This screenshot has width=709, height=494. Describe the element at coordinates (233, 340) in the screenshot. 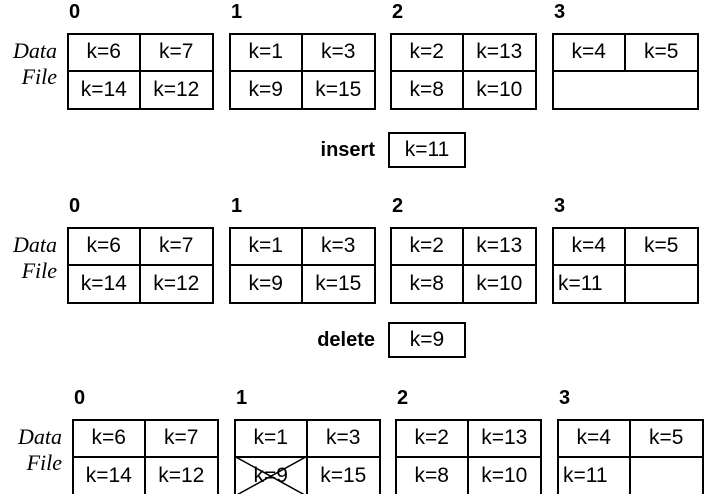

I see `delete-operation: delete k=9` at that location.